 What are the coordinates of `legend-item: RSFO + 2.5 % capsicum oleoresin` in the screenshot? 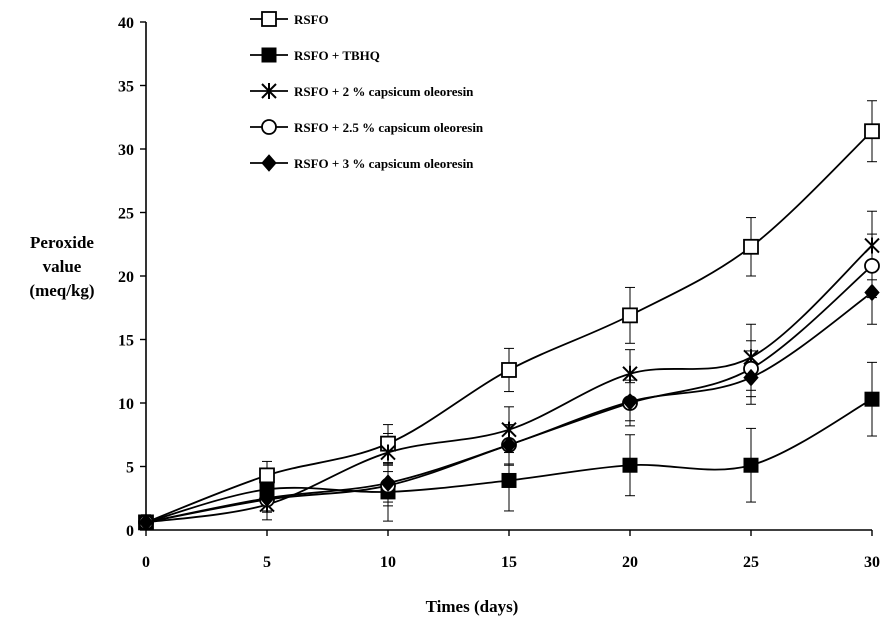 It's located at (367, 127).